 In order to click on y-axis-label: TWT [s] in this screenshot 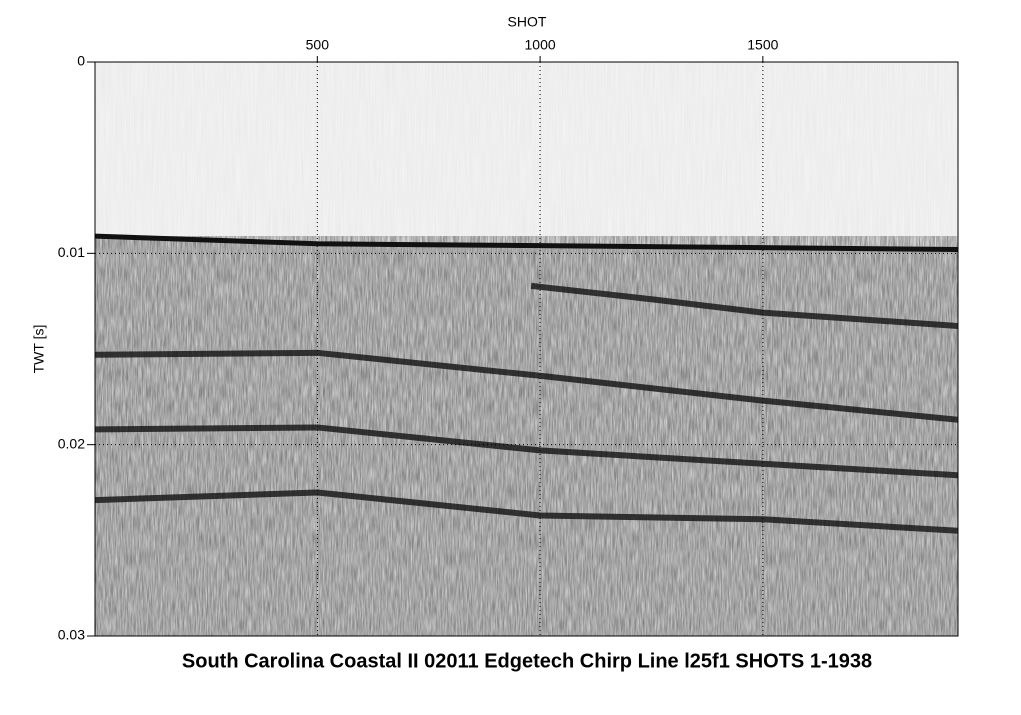, I will do `click(39, 349)`.